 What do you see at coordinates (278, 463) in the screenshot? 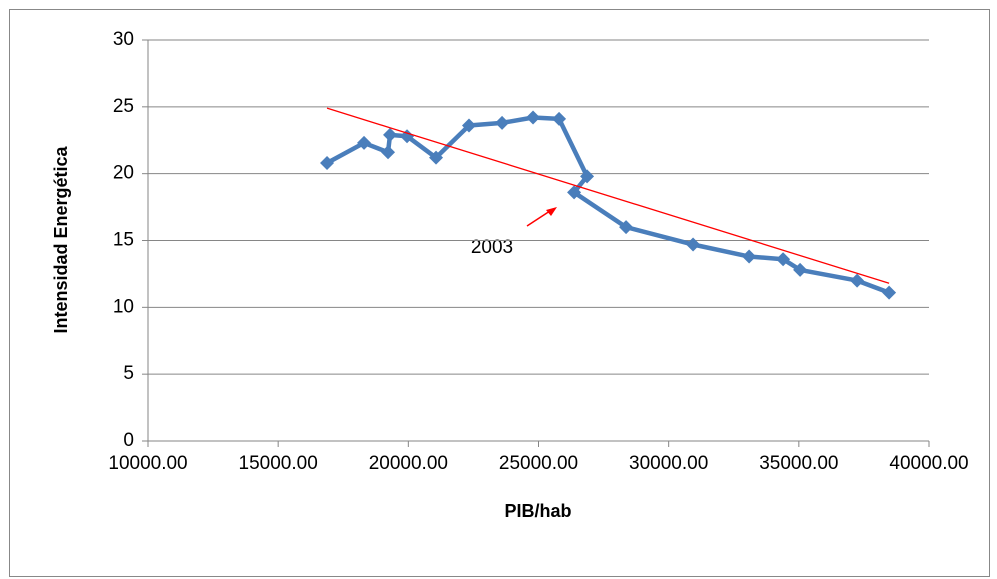
I see `x-tick-label: 15000.00` at bounding box center [278, 463].